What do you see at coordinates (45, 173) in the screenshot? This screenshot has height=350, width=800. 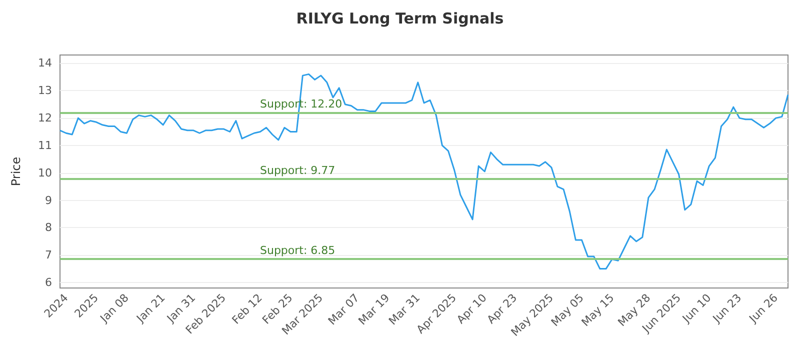 I see `y-tick-label: 10` at bounding box center [45, 173].